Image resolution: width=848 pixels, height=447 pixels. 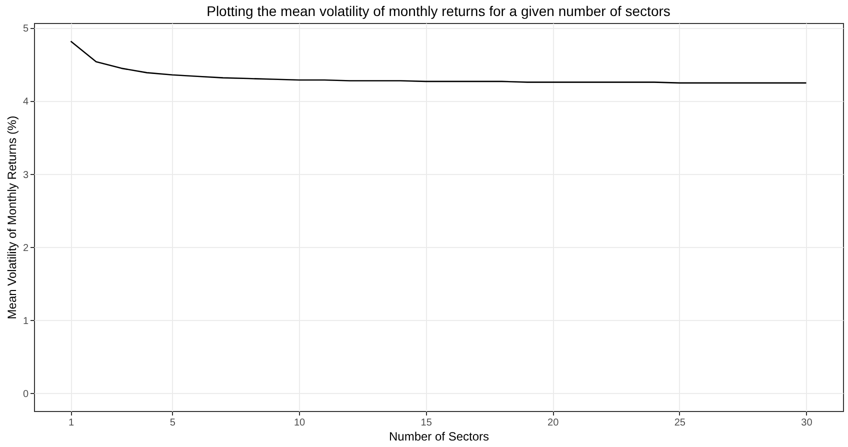 What do you see at coordinates (438, 11) in the screenshot?
I see `chart-title: Plotting the mean volatility of monthly returns for a given number of sectors` at bounding box center [438, 11].